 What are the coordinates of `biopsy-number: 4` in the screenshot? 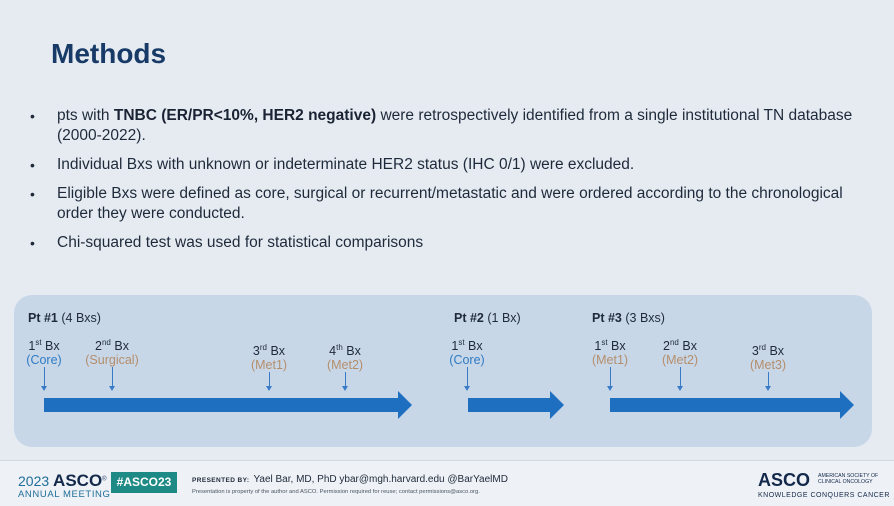 It's located at (333, 351).